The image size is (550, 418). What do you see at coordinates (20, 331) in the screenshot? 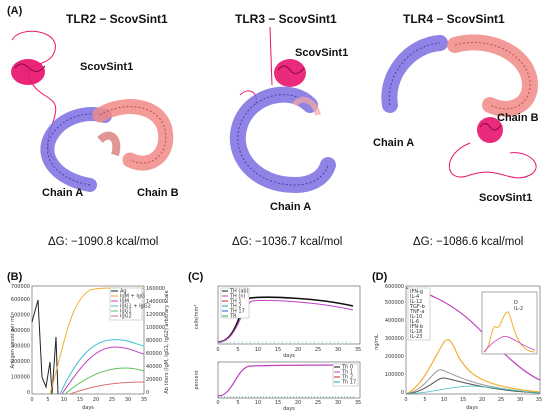
I see `plot-b-ytick-left: 400000` at bounding box center [20, 331].